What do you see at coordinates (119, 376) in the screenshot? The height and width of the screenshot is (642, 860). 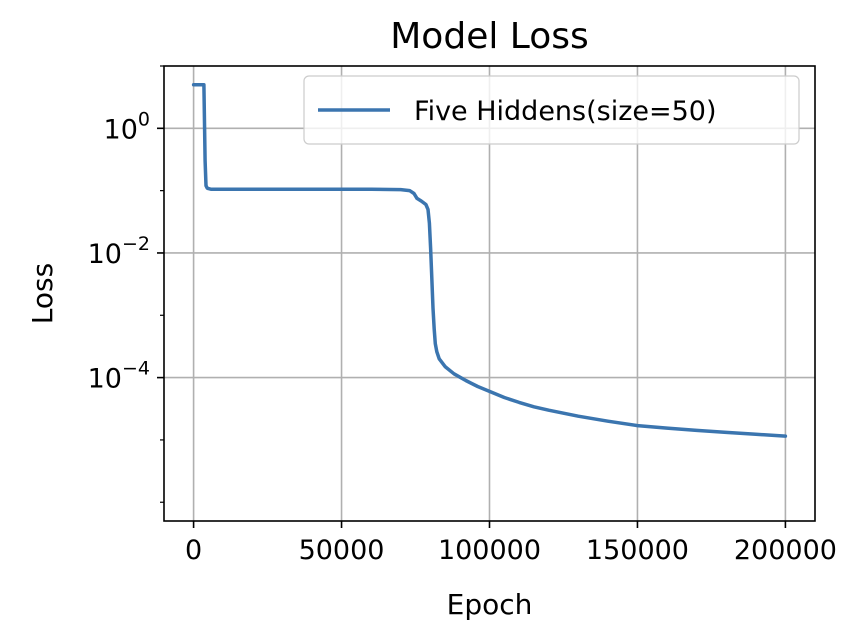 I see `y-tick-label: 10⁻⁴` at bounding box center [119, 376].